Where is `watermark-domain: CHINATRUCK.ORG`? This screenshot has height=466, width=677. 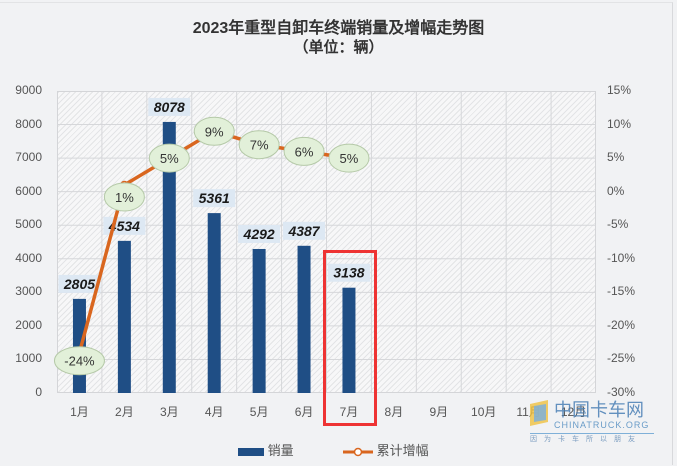 watermark-domain: CHINATRUCK.ORG is located at coordinates (602, 425).